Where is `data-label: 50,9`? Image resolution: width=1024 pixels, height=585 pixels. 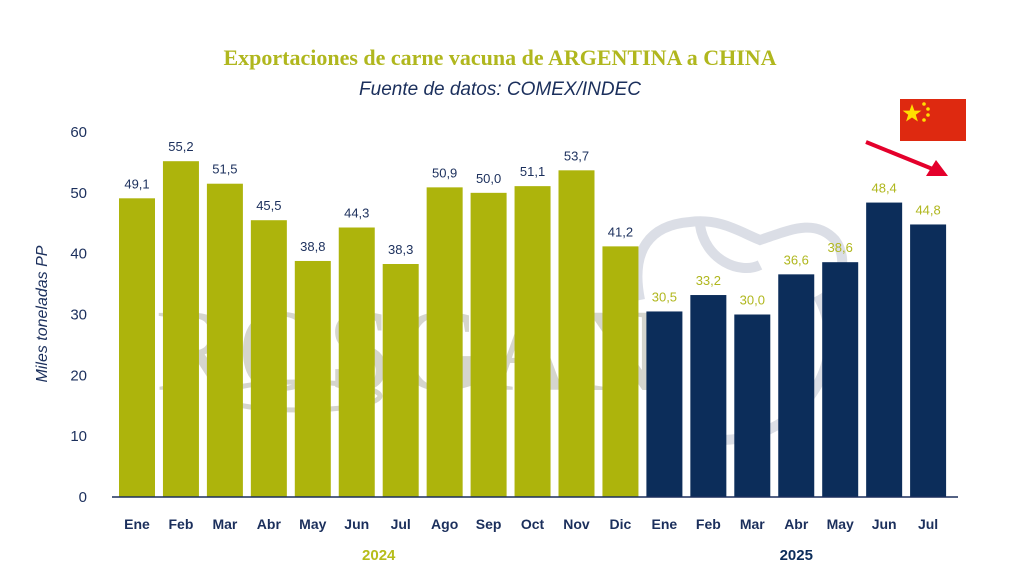 data-label: 50,9 is located at coordinates (444, 172).